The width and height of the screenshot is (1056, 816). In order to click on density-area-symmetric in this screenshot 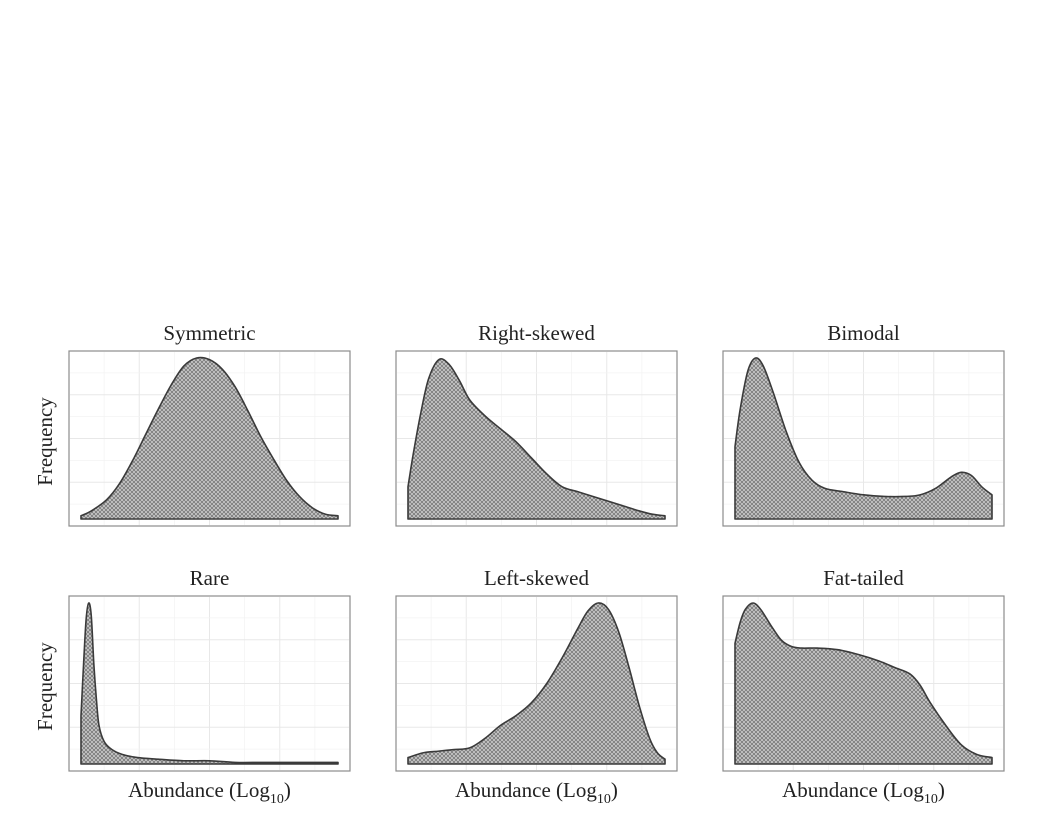, I will do `click(209, 438)`.